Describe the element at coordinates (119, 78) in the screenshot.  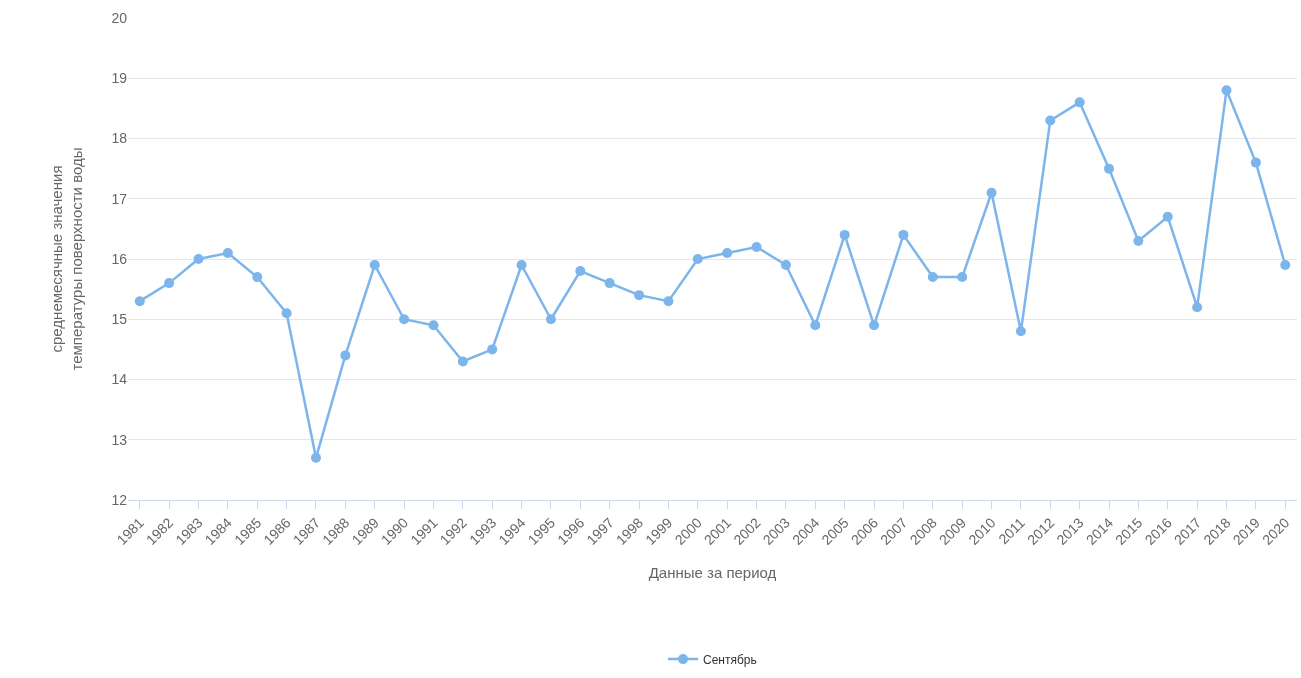
I see `y-tick-label: 19` at that location.